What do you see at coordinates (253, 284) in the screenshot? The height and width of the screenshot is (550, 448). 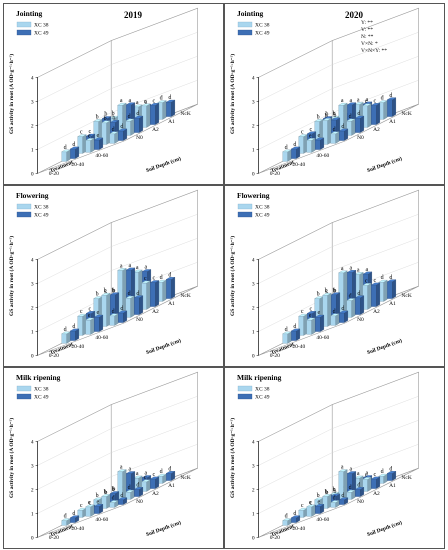 I see `y-tick-label: 3` at bounding box center [253, 284].